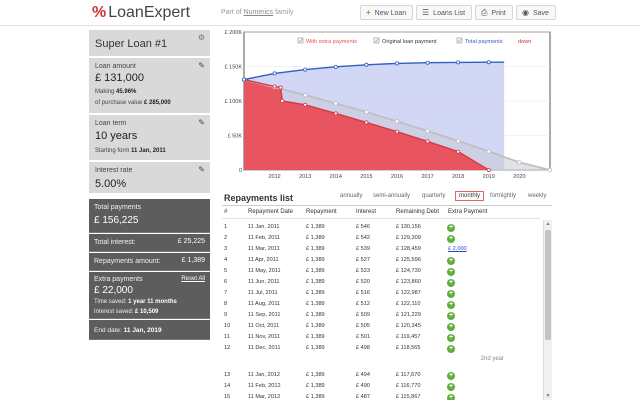  Describe the element at coordinates (226, 293) in the screenshot. I see `row-number: 7` at that location.